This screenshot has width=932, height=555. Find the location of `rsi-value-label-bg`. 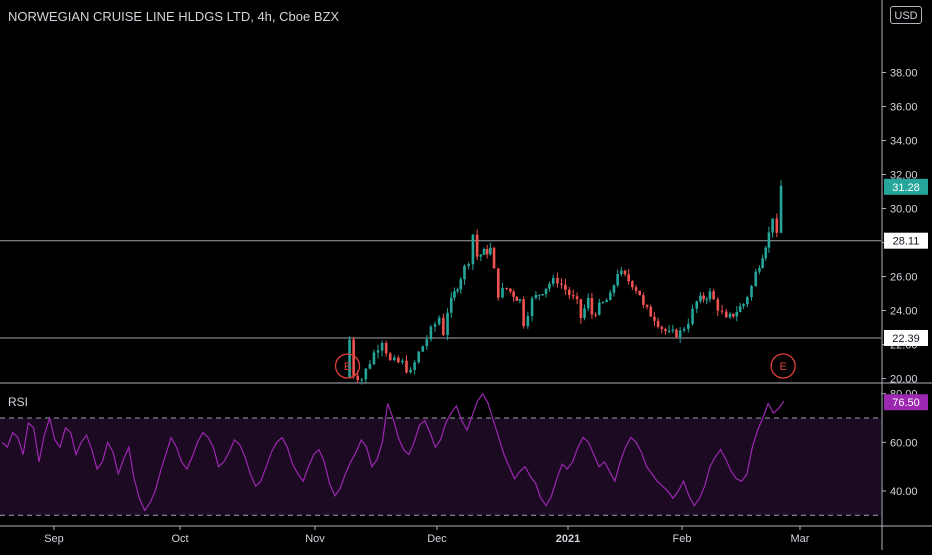

rsi-value-label-bg is located at coordinates (906, 402).